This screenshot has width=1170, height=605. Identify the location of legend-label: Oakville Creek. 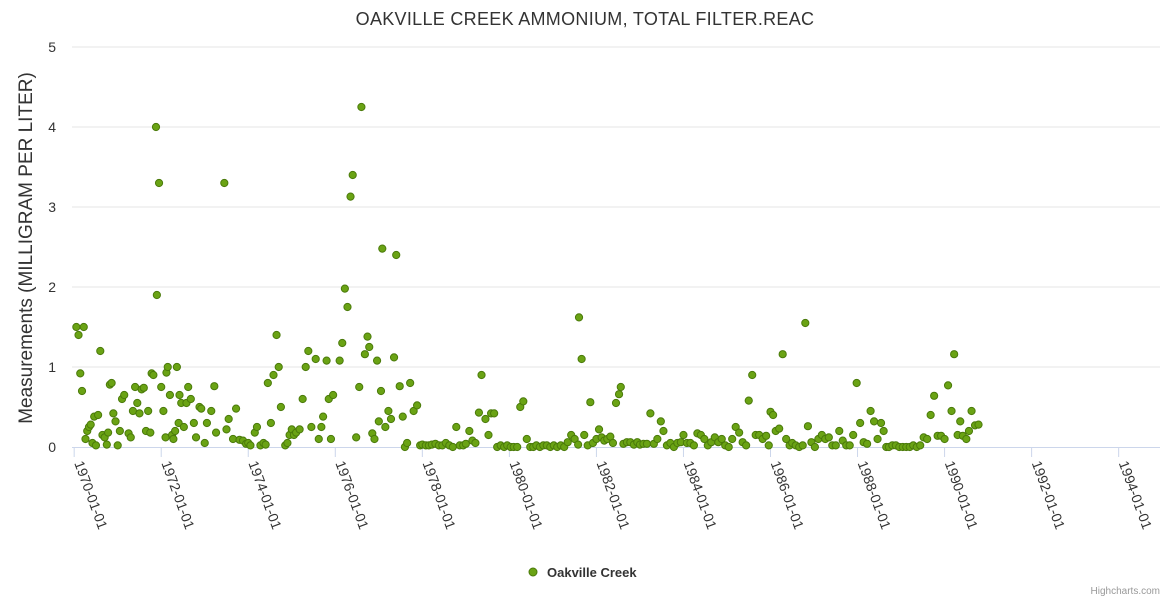
(592, 572).